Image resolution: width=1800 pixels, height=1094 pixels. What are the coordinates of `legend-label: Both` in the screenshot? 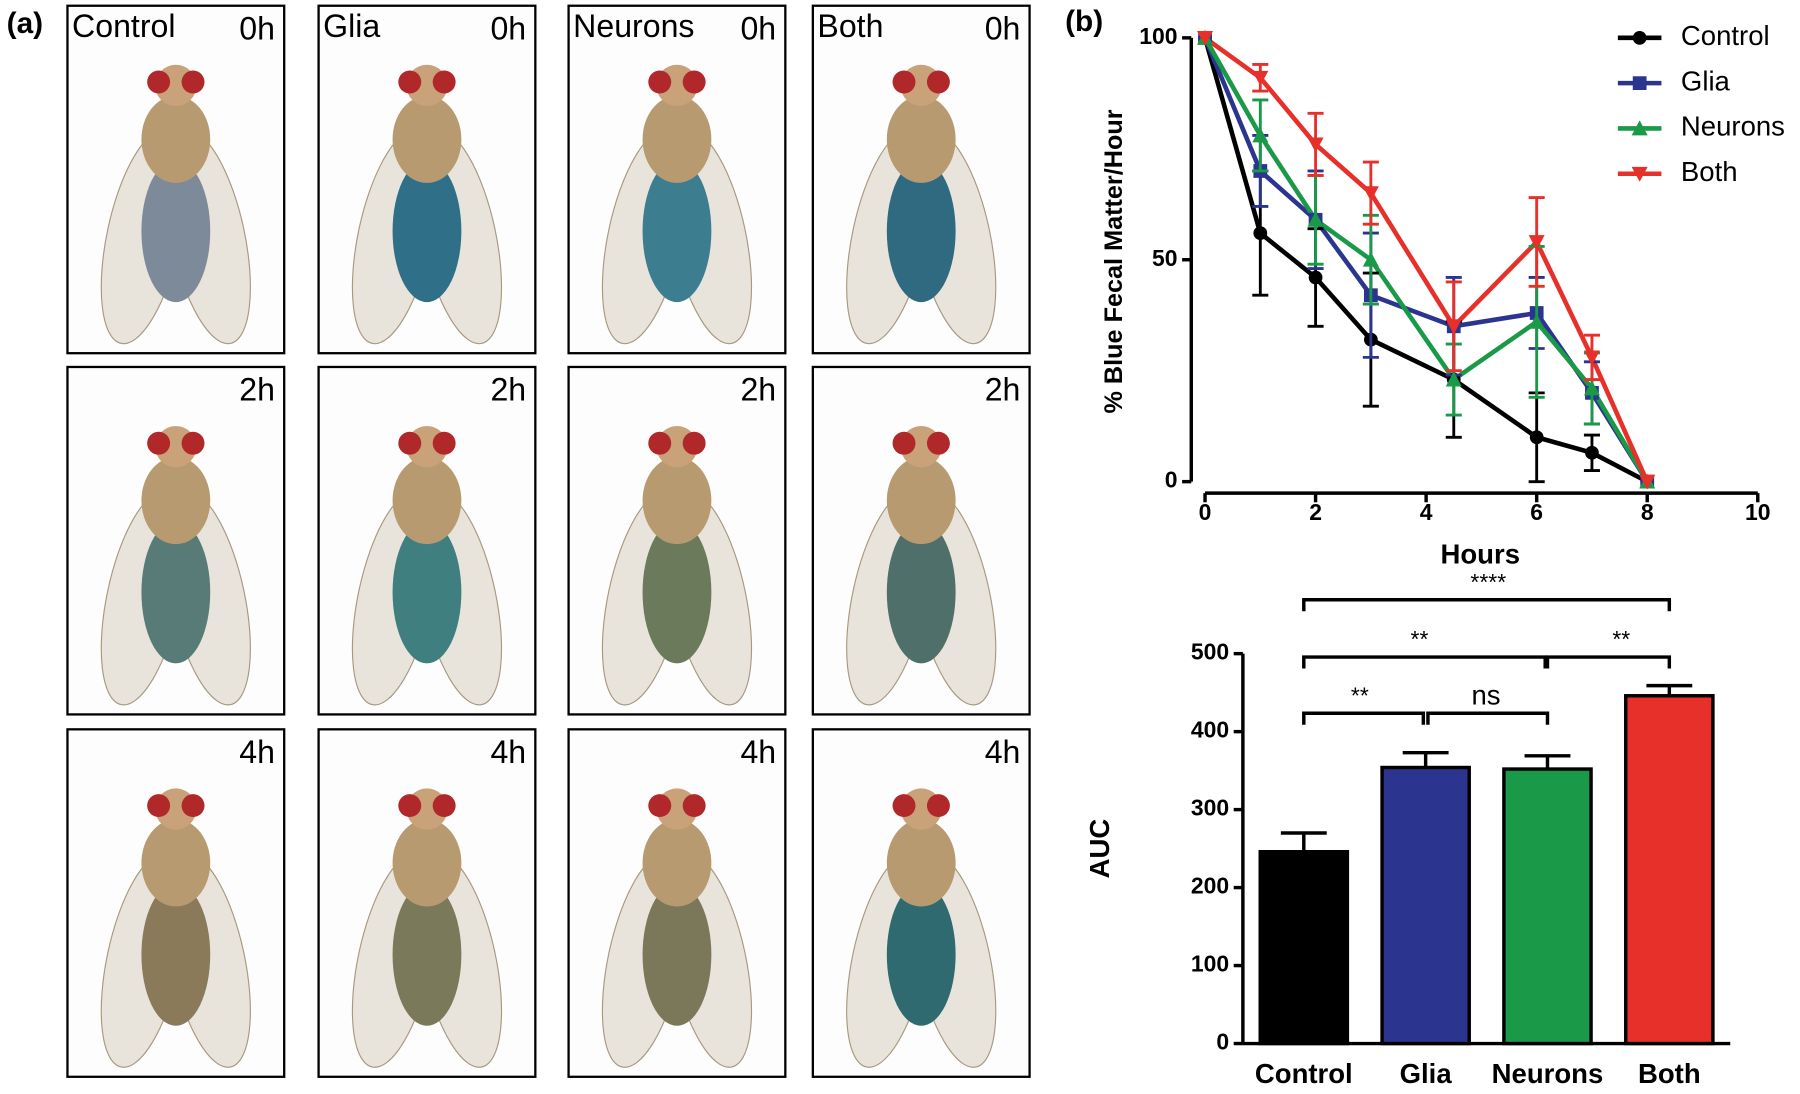 It's located at (1709, 171).